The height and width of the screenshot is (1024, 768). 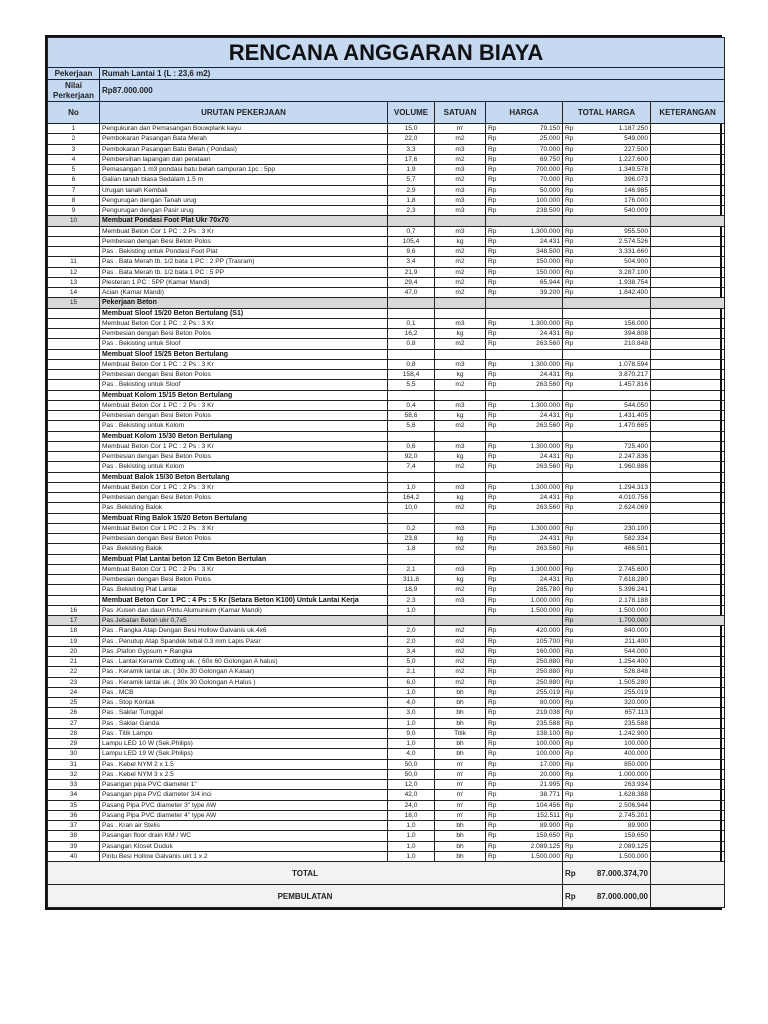 I want to click on row-total-harga: Rp 320.000, so click(x=606, y=702).